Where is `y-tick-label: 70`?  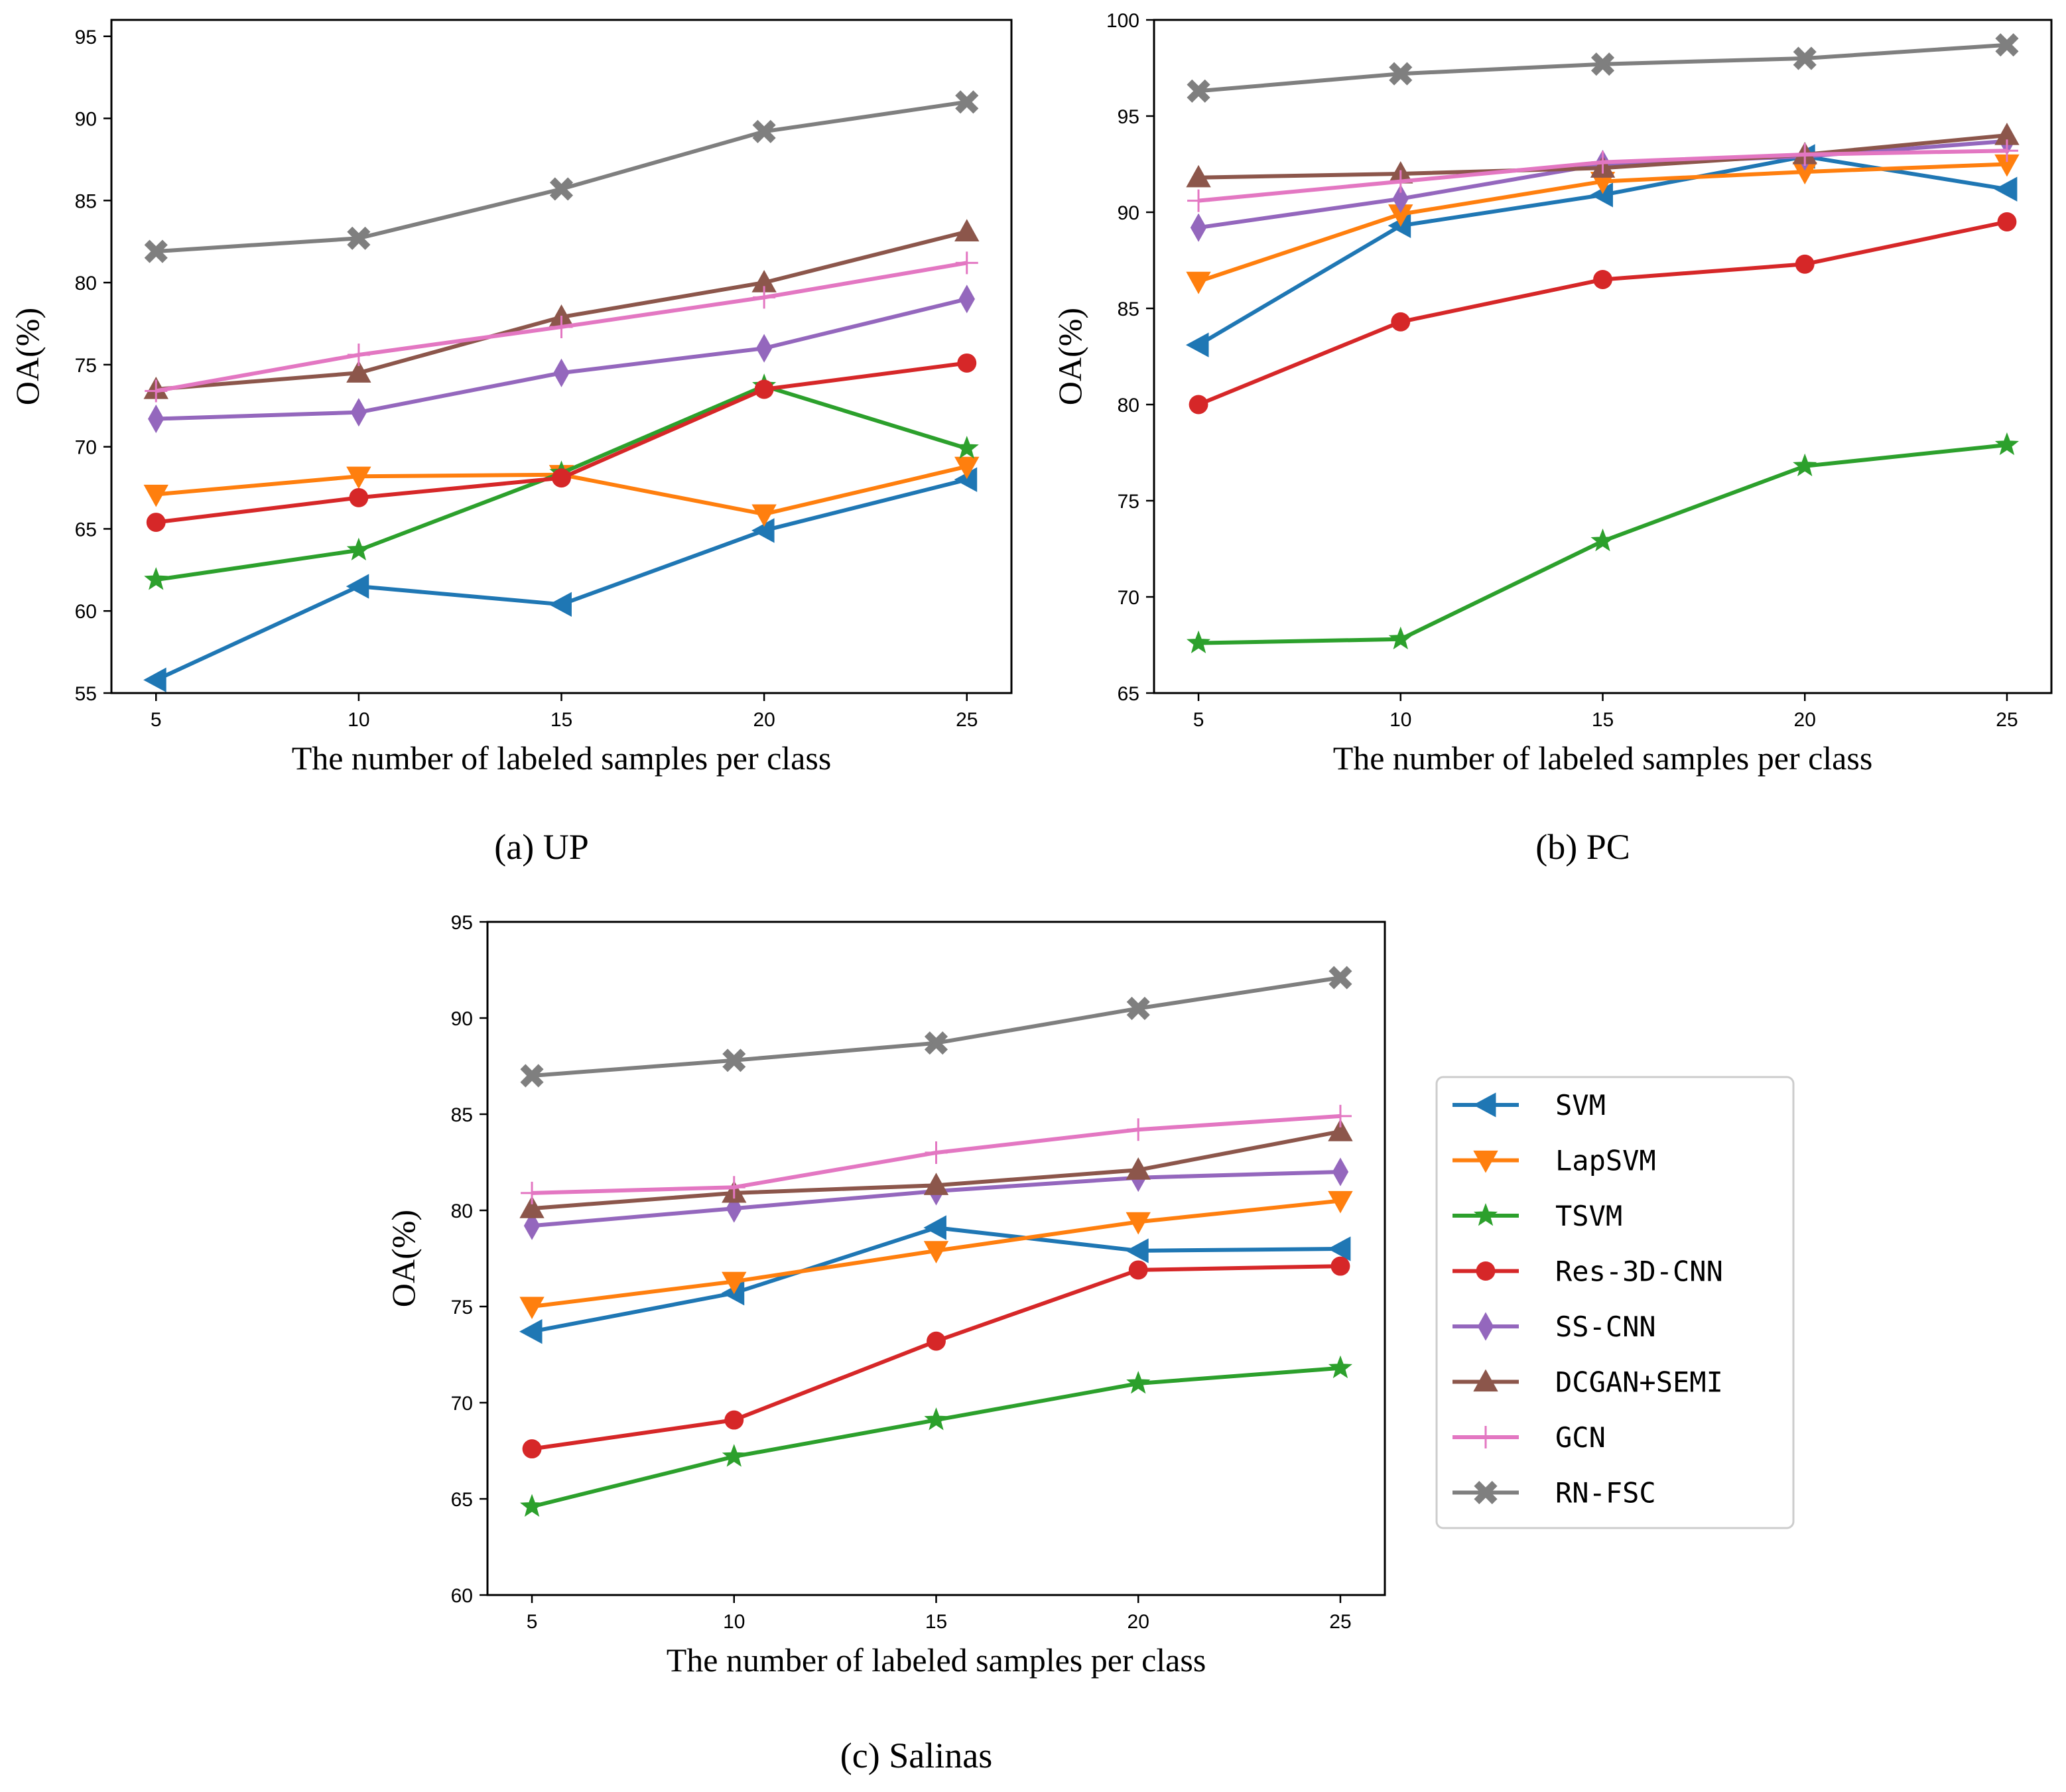 y-tick-label: 70 is located at coordinates (1128, 598).